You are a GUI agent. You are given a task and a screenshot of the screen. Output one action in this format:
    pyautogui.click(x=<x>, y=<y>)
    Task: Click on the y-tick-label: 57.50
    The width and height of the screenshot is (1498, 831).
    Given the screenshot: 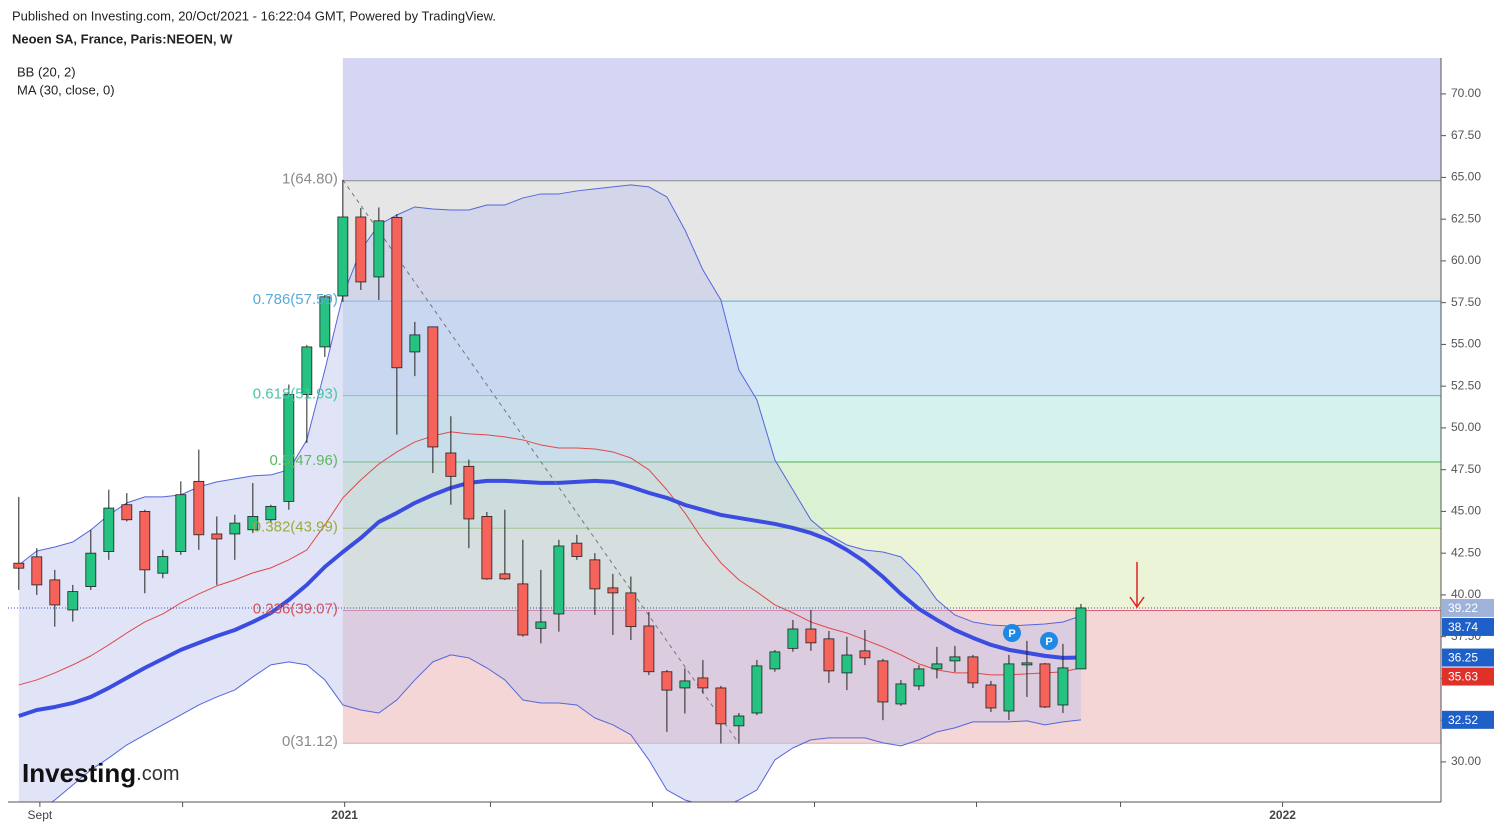 What is the action you would take?
    pyautogui.click(x=1466, y=302)
    